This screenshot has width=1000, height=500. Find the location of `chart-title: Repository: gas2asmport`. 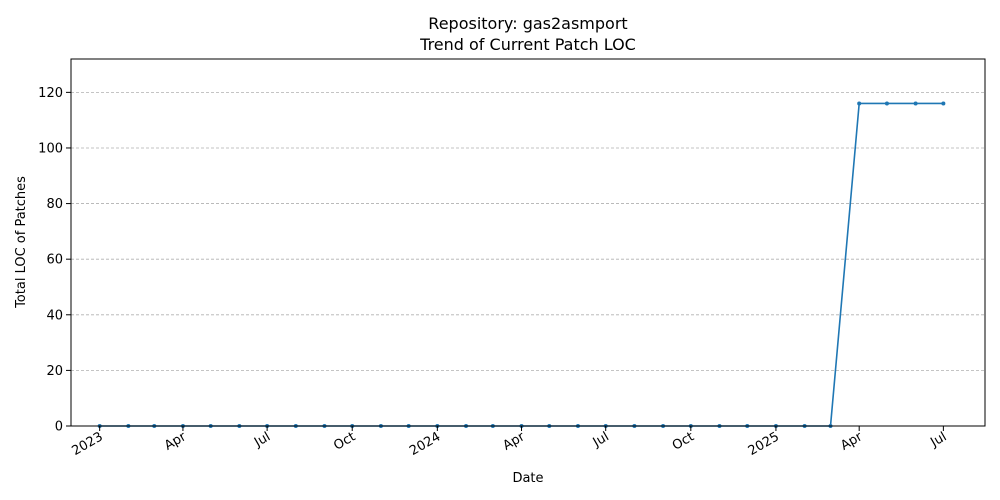

chart-title: Repository: gas2asmport is located at coordinates (527, 23).